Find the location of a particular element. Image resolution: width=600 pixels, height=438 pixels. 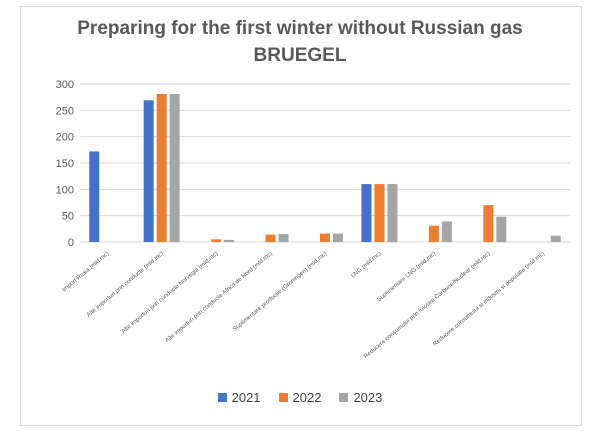

x-tick-label: Import Rusia (mld.mc) is located at coordinates (85, 272).